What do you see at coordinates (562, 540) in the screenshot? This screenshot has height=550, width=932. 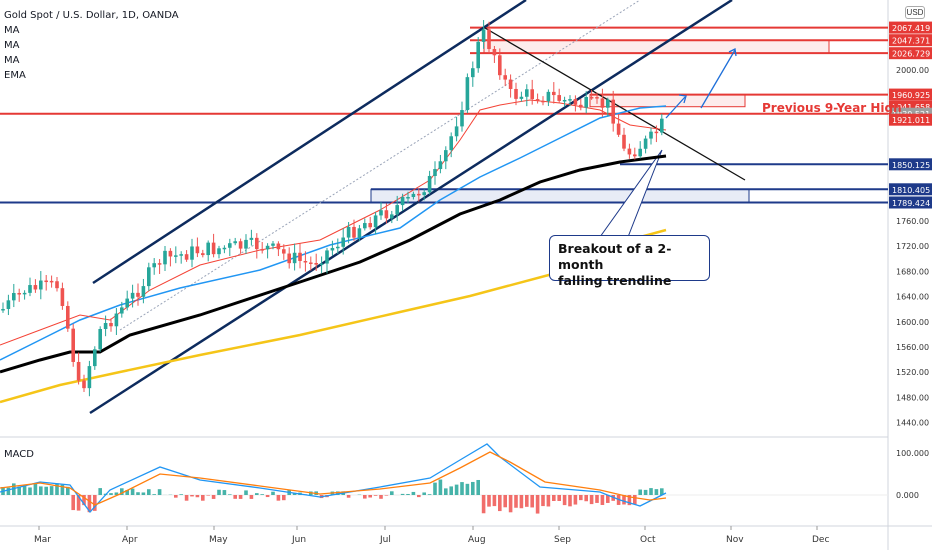 I see `x-tick-label: Sep` at bounding box center [562, 540].